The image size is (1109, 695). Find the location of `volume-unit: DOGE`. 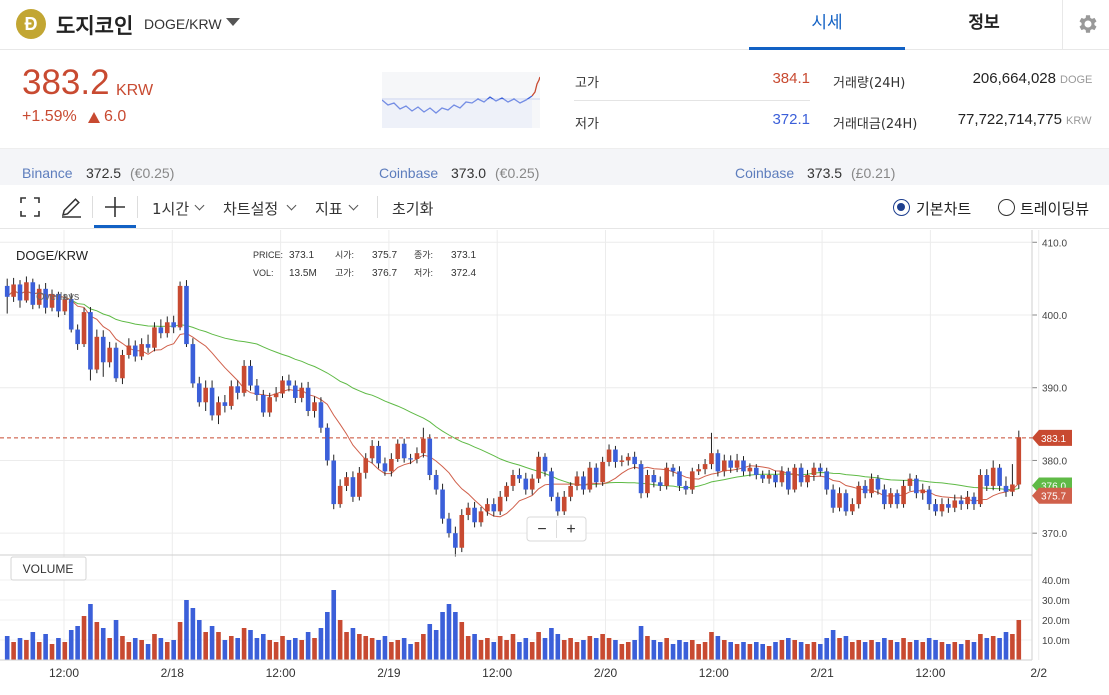

volume-unit: DOGE is located at coordinates (1076, 80).